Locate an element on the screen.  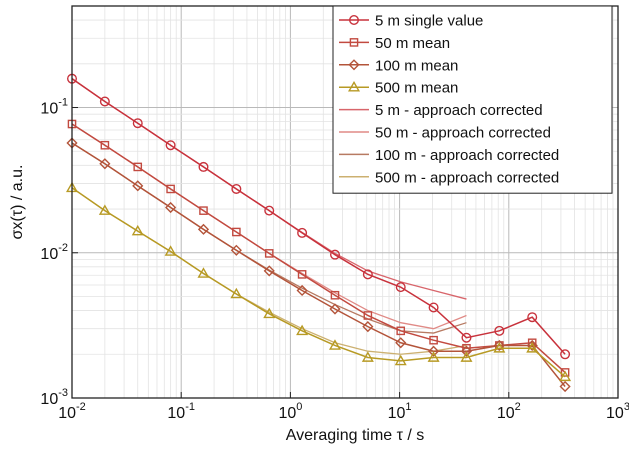
x-axis-label: Averaging time τ / s is located at coordinates (355, 435).